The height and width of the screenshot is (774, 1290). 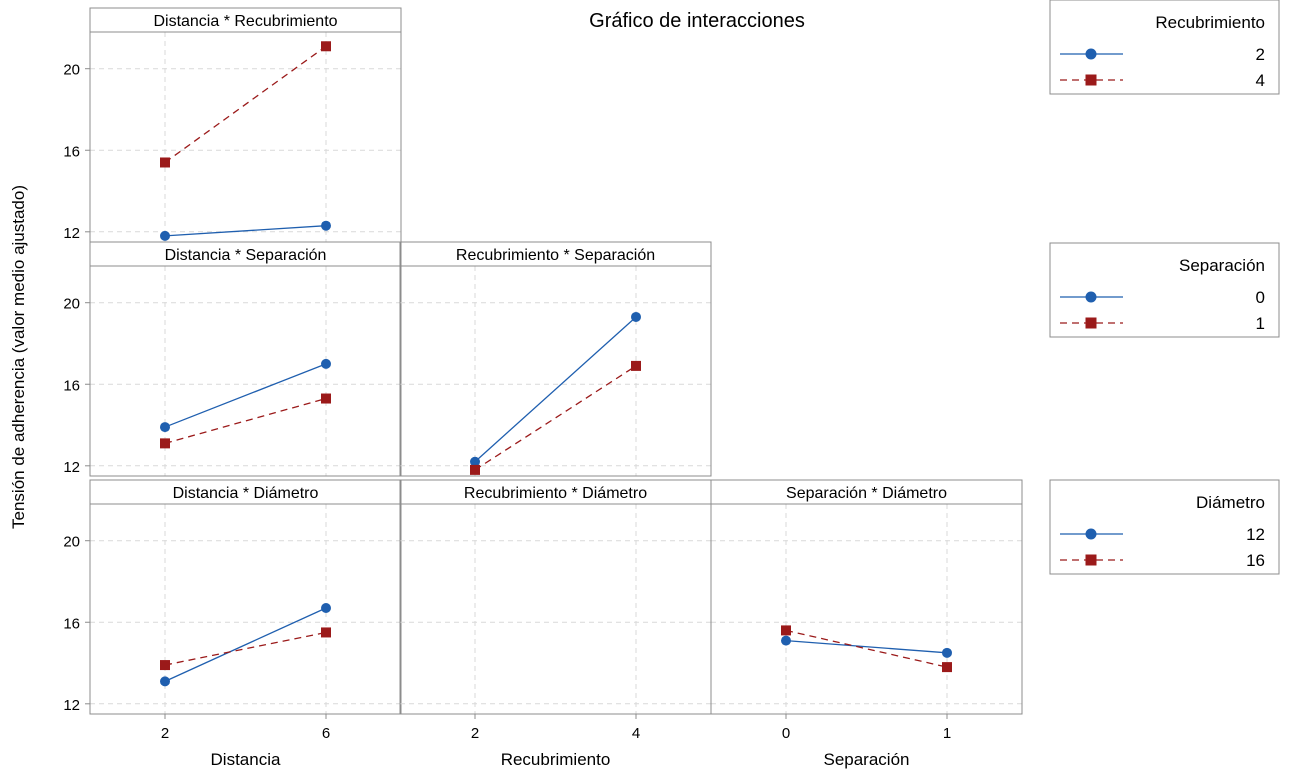 What do you see at coordinates (1210, 22) in the screenshot?
I see `legend-title: Recubrimiento` at bounding box center [1210, 22].